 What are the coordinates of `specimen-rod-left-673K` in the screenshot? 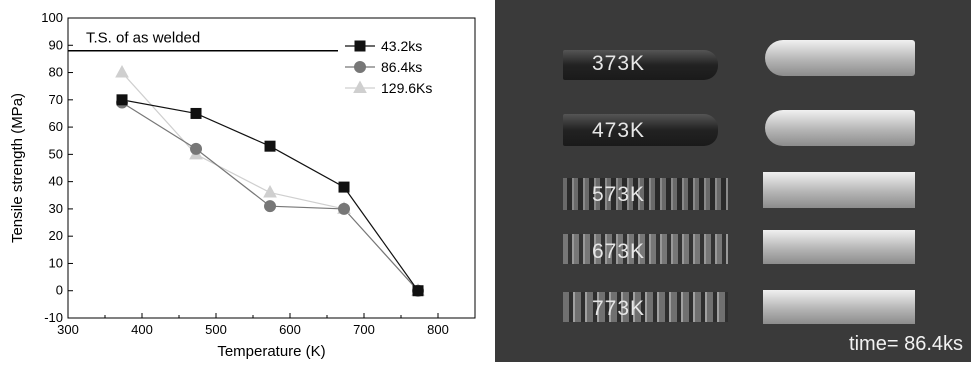 It's located at (645, 249).